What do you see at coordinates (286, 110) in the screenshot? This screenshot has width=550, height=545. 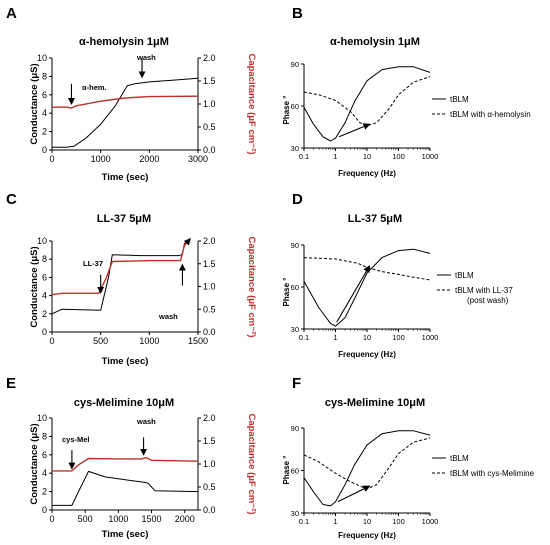 I see `panel-B-ylabel: Phase °` at bounding box center [286, 110].